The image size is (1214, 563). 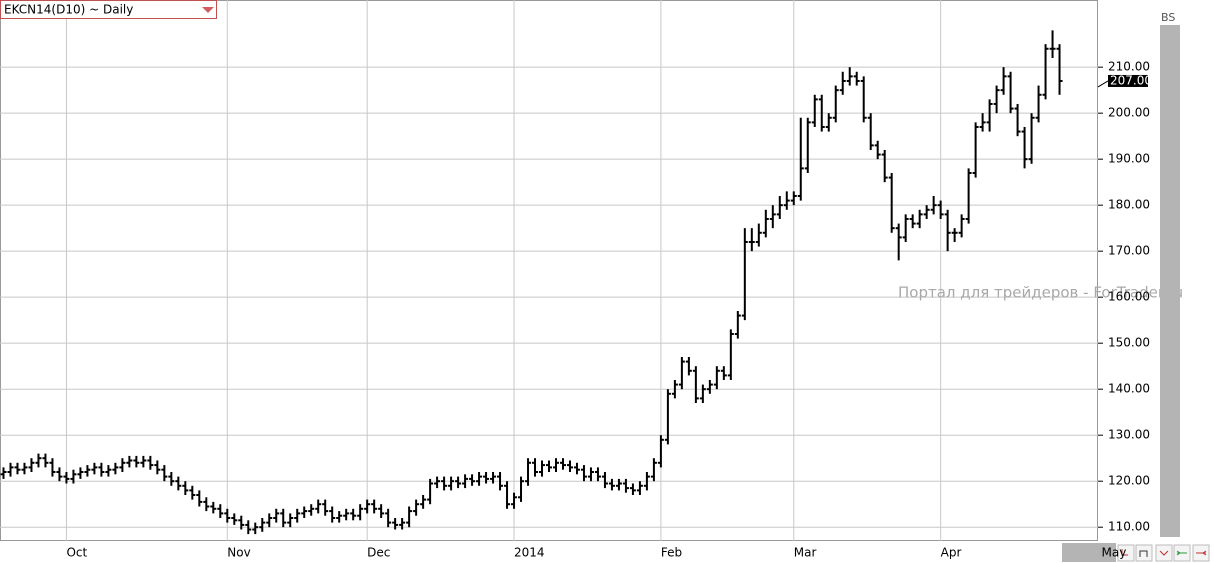 I want to click on symbol-dropdown, so click(x=108, y=9).